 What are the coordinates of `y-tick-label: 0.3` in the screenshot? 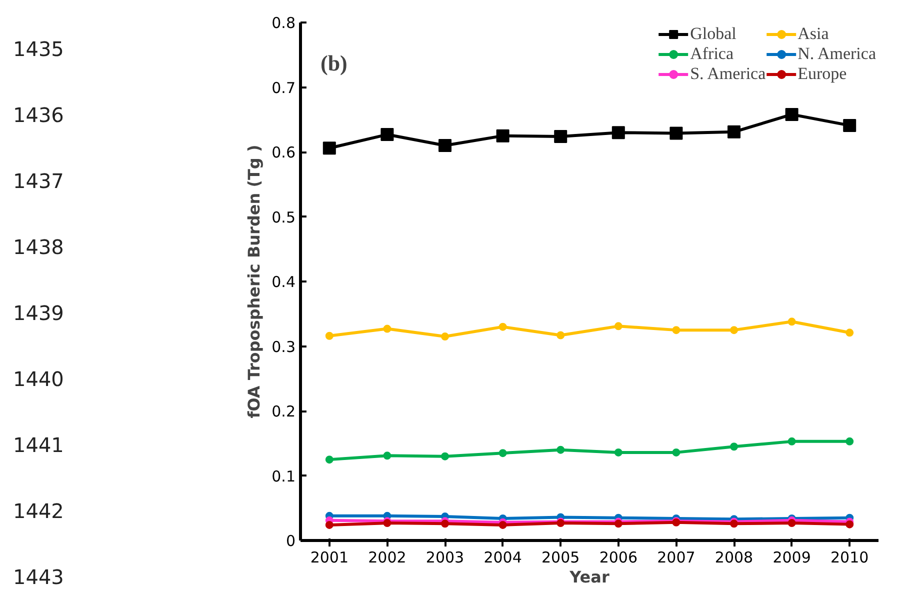 It's located at (284, 347).